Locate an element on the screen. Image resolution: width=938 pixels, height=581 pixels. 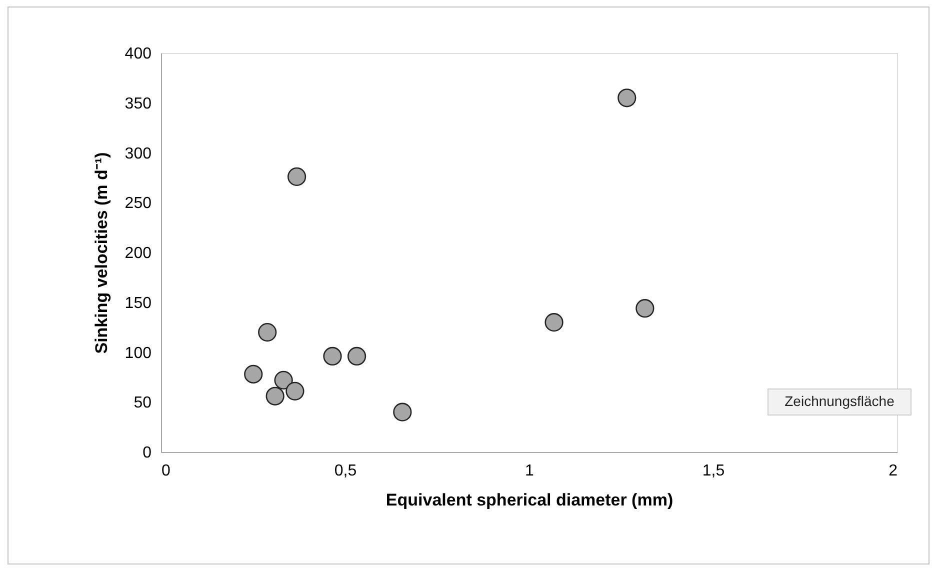
y-tick-label: 250 is located at coordinates (138, 203).